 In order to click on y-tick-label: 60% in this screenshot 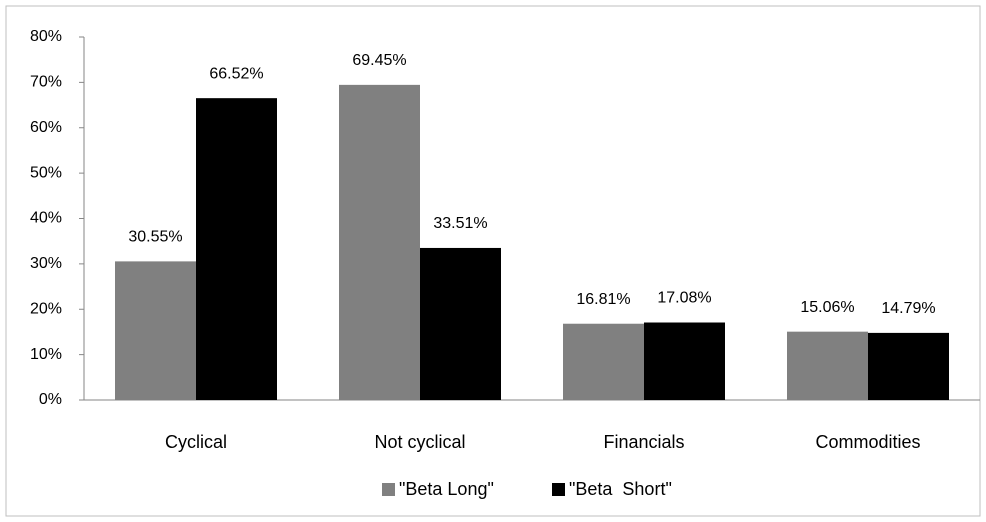, I will do `click(46, 127)`.